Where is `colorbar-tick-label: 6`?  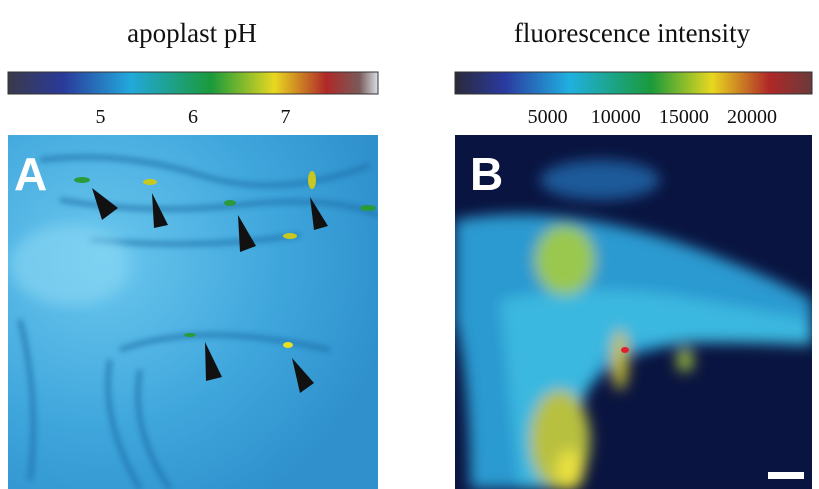
colorbar-tick-label: 6 is located at coordinates (193, 117).